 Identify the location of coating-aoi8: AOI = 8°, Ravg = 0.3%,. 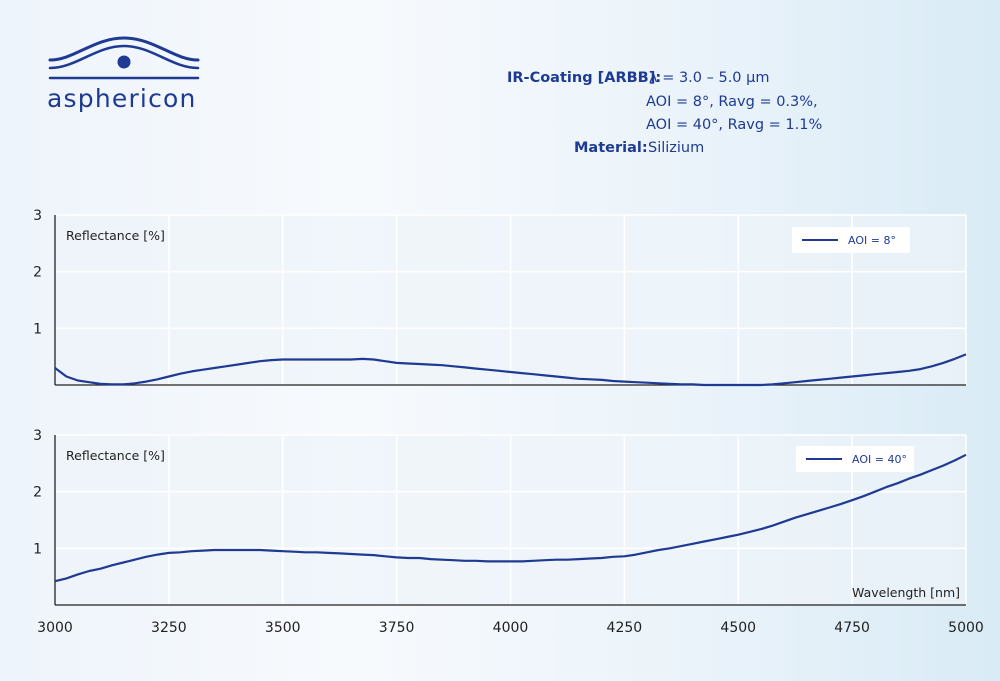
(732, 102).